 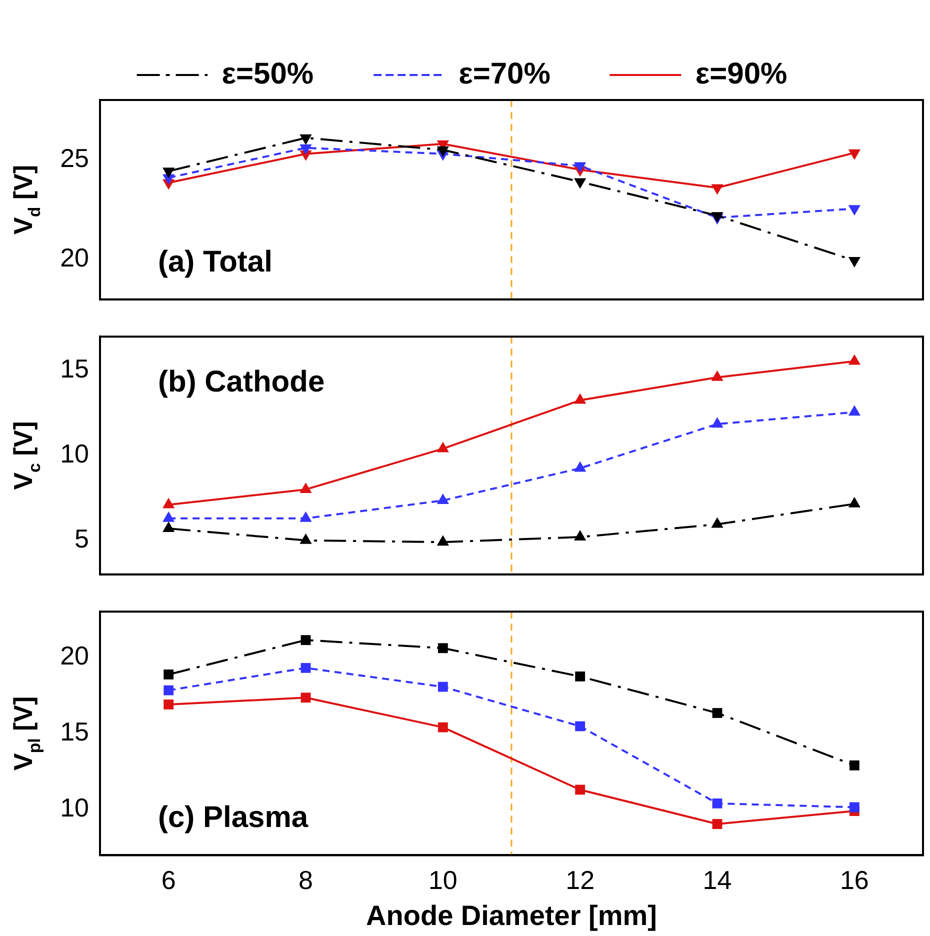 What do you see at coordinates (305, 879) in the screenshot?
I see `x-tick-label: 8` at bounding box center [305, 879].